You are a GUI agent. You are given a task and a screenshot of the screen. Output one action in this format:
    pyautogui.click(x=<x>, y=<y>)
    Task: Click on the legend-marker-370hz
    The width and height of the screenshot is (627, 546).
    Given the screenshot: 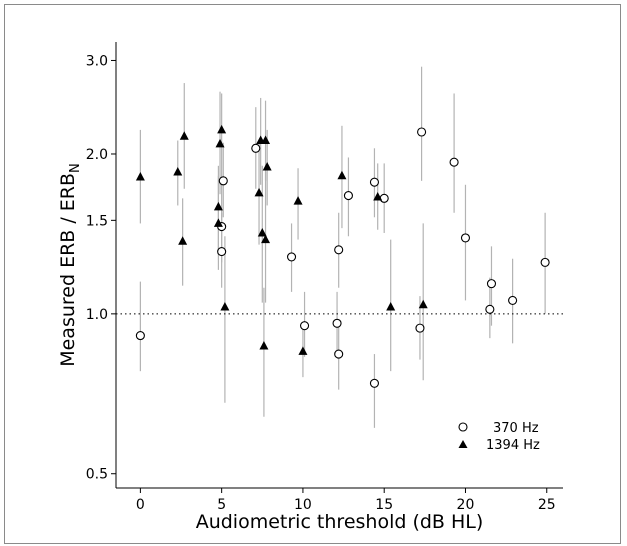 What is the action you would take?
    pyautogui.click(x=463, y=427)
    